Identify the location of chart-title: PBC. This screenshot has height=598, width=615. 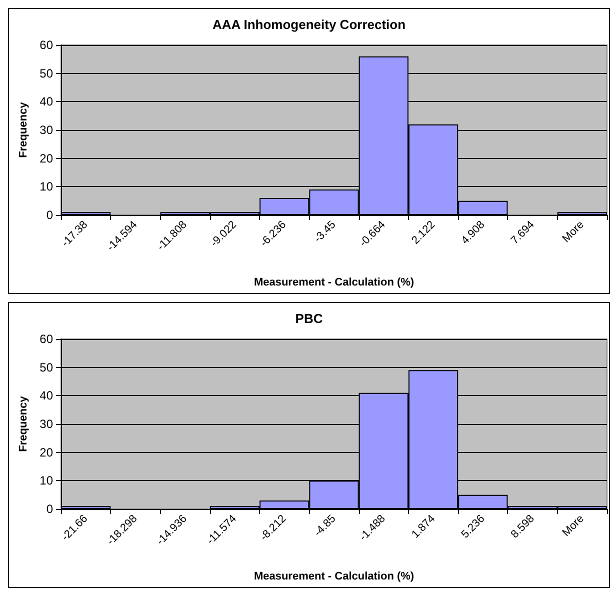
(309, 318).